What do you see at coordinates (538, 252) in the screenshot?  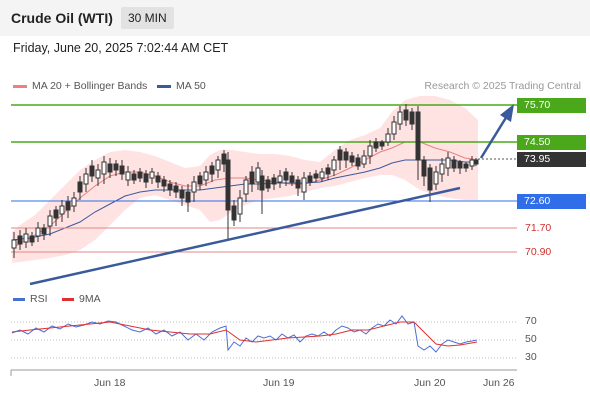 I see `level-label-70-90: 70.90` at bounding box center [538, 252].